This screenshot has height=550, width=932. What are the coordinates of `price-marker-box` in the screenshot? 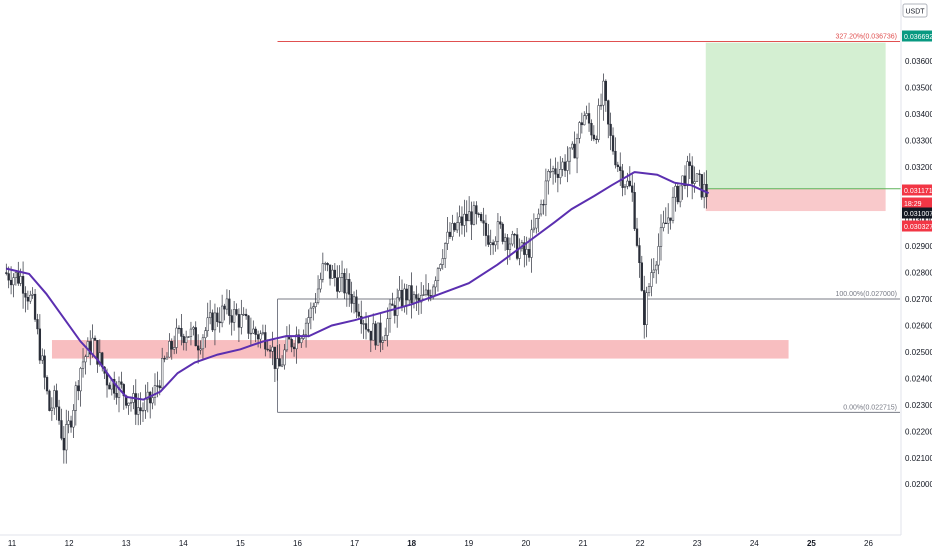 It's located at (917, 190).